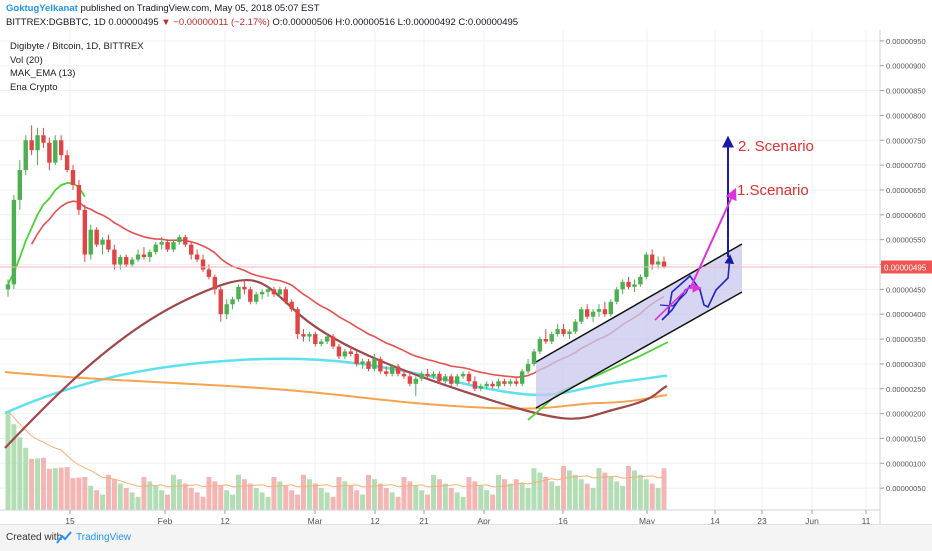 This screenshot has height=551, width=932. I want to click on scenario-1-arrow, so click(713, 238).